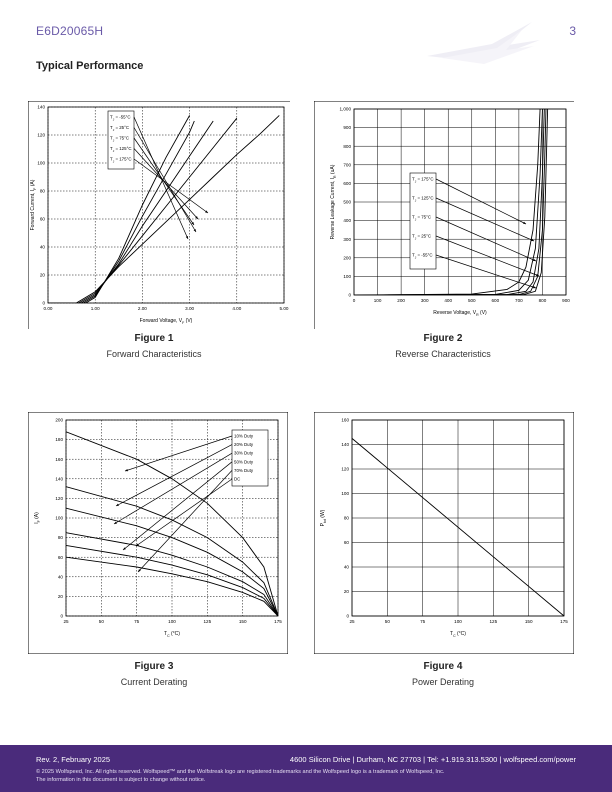  I want to click on x-tick-label: 300, so click(425, 300).